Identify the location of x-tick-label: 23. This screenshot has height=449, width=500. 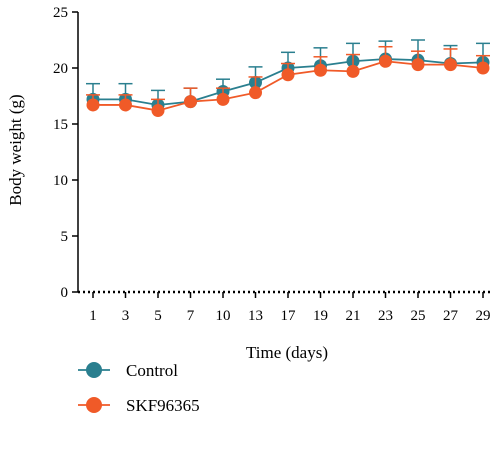
(385, 316).